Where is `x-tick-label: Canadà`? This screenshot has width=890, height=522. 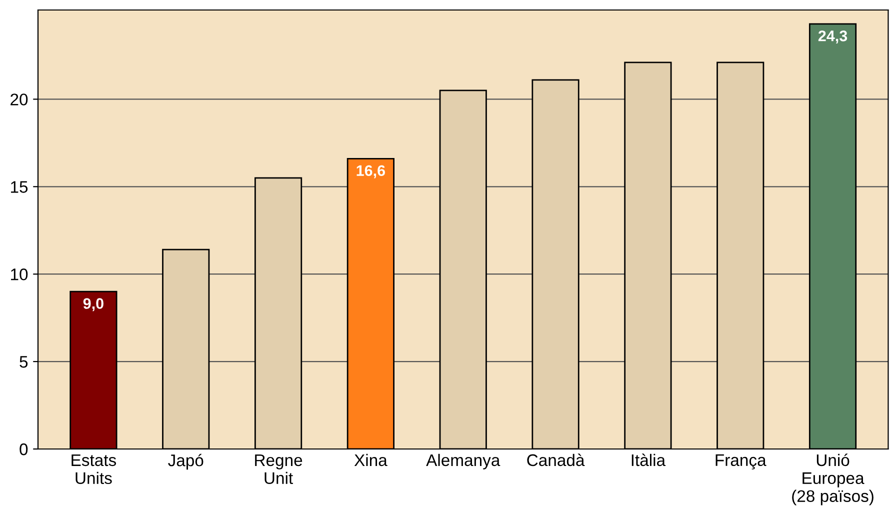
x-tick-label: Canadà is located at coordinates (556, 460).